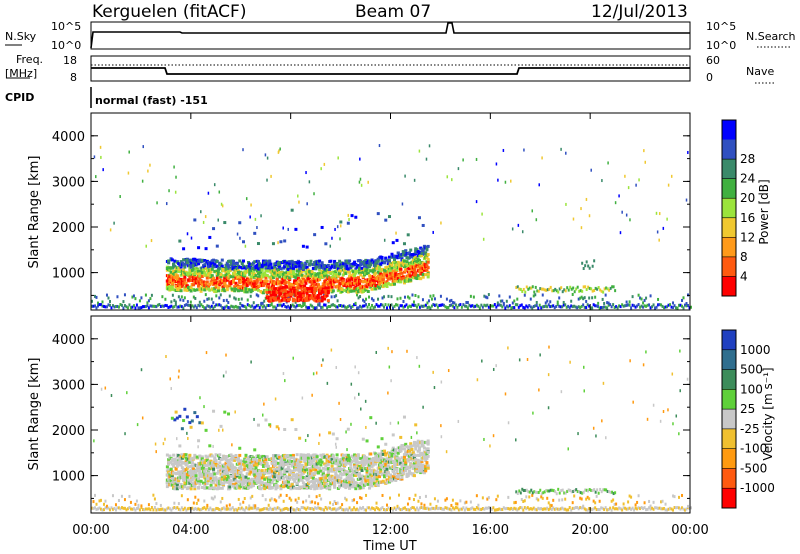 The image size is (800, 554). What do you see at coordinates (66, 26) in the screenshot?
I see `nsky-tick-top: 10^5` at bounding box center [66, 26].